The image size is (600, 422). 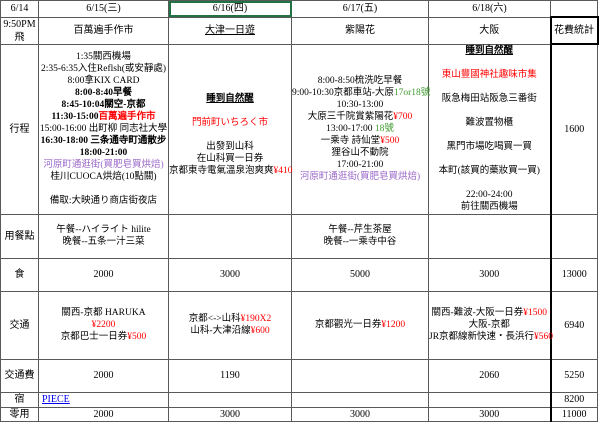 I want to click on cell-food-jun18: 3000, so click(x=489, y=274).